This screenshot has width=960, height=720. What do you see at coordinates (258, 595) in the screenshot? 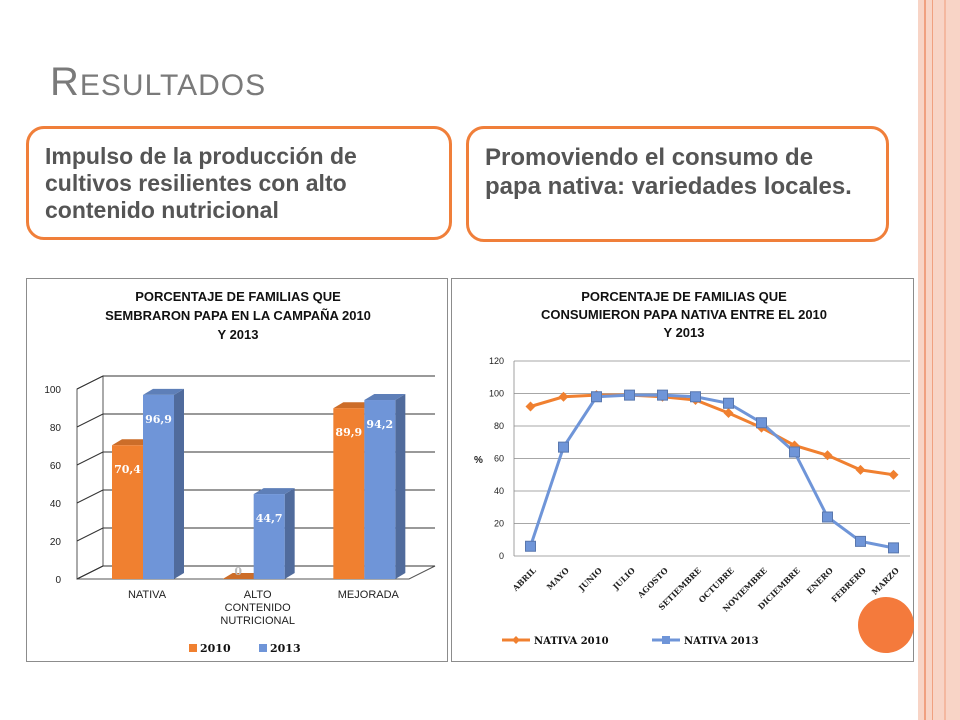
I see `x-category-label: ALTO` at bounding box center [258, 595].